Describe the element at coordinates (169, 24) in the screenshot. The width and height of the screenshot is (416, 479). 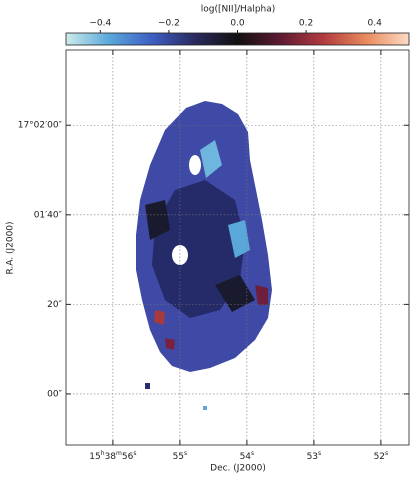
I see `colorbar-tick-label: −0.2` at that location.